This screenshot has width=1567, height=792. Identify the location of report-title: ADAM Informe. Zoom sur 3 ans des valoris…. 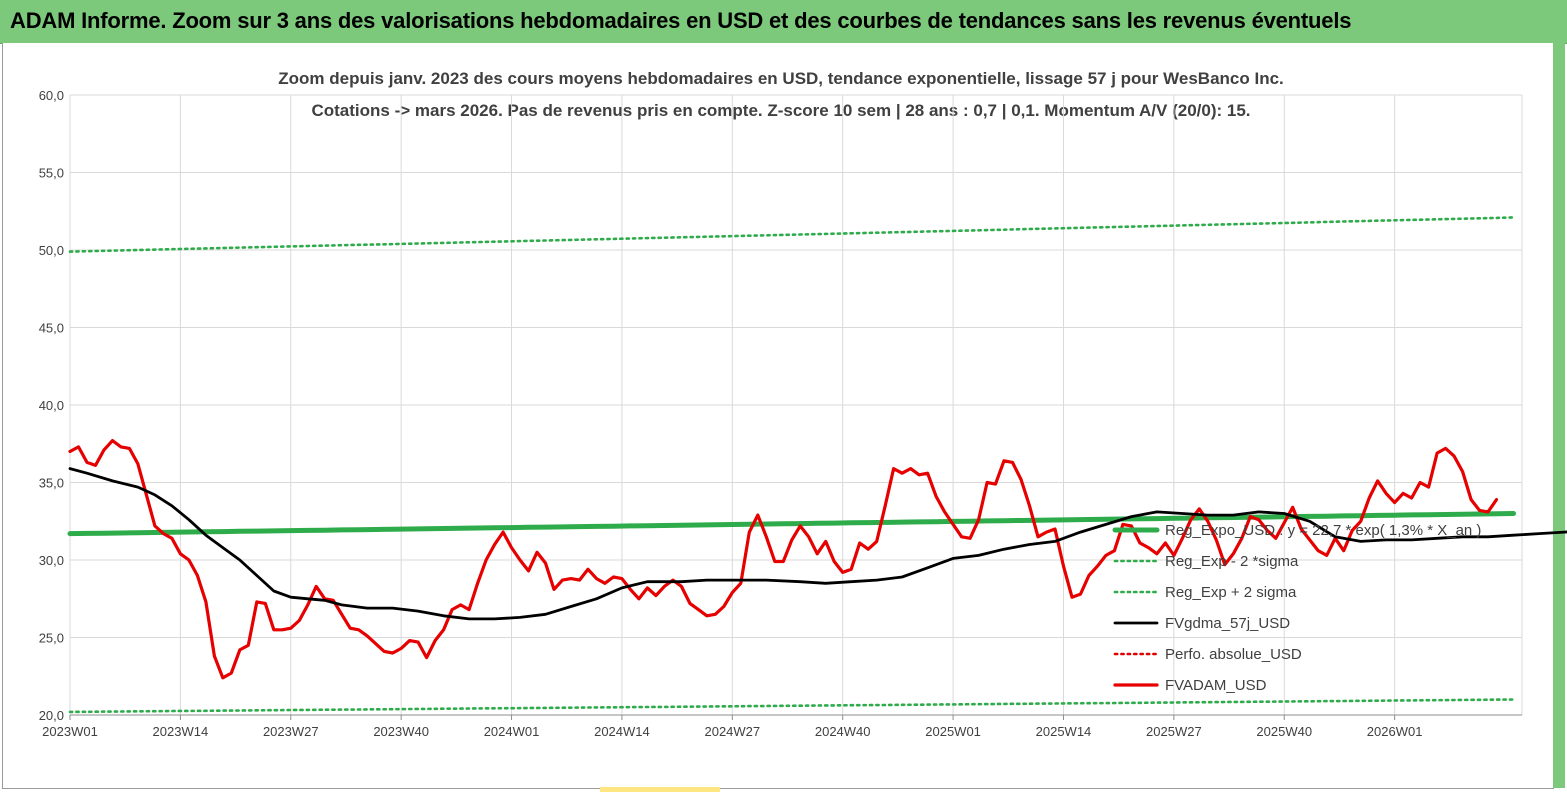
(681, 20).